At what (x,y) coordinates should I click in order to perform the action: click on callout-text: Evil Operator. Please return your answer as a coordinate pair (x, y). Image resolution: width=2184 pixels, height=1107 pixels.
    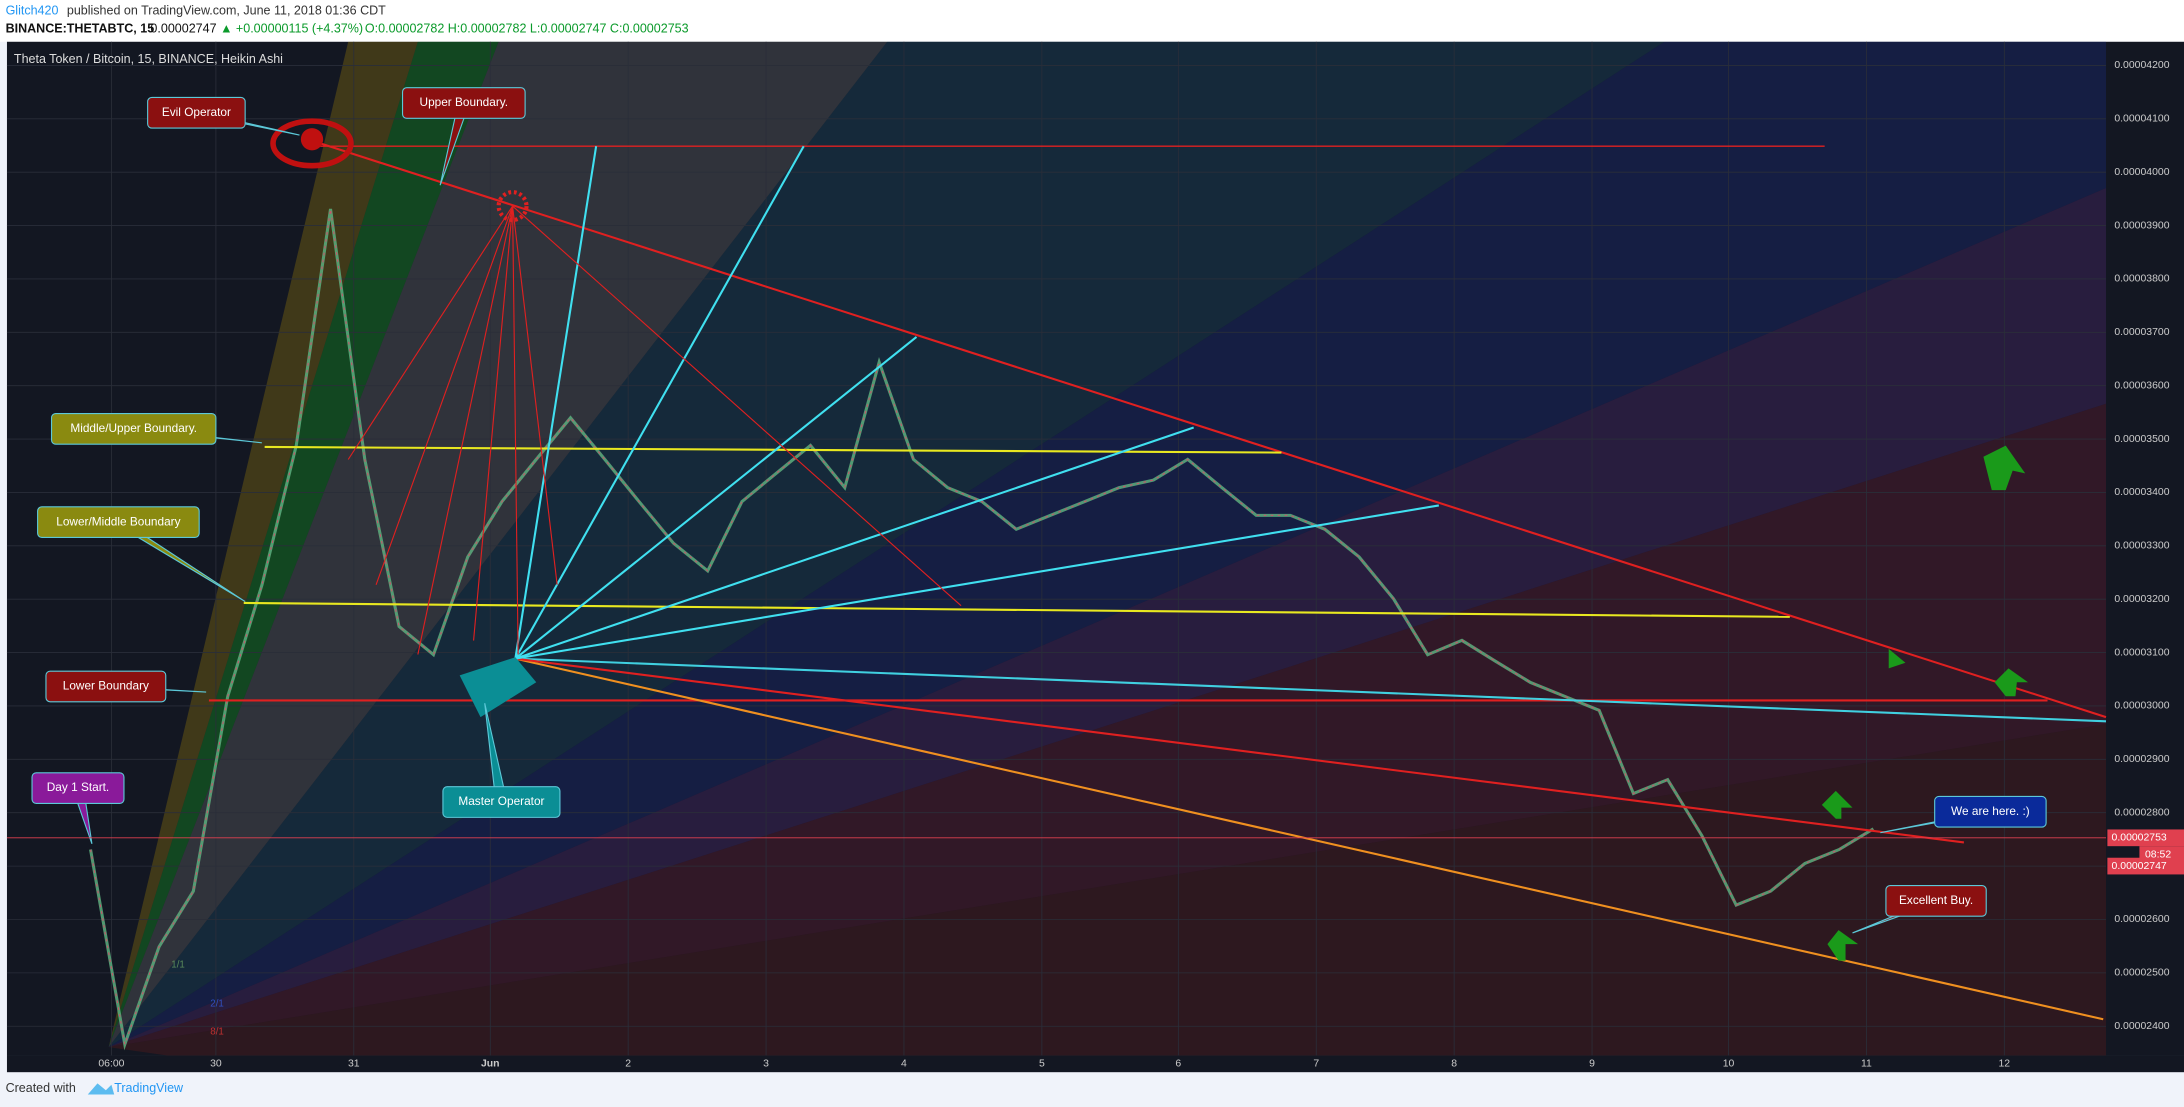
    Looking at the image, I should click on (196, 112).